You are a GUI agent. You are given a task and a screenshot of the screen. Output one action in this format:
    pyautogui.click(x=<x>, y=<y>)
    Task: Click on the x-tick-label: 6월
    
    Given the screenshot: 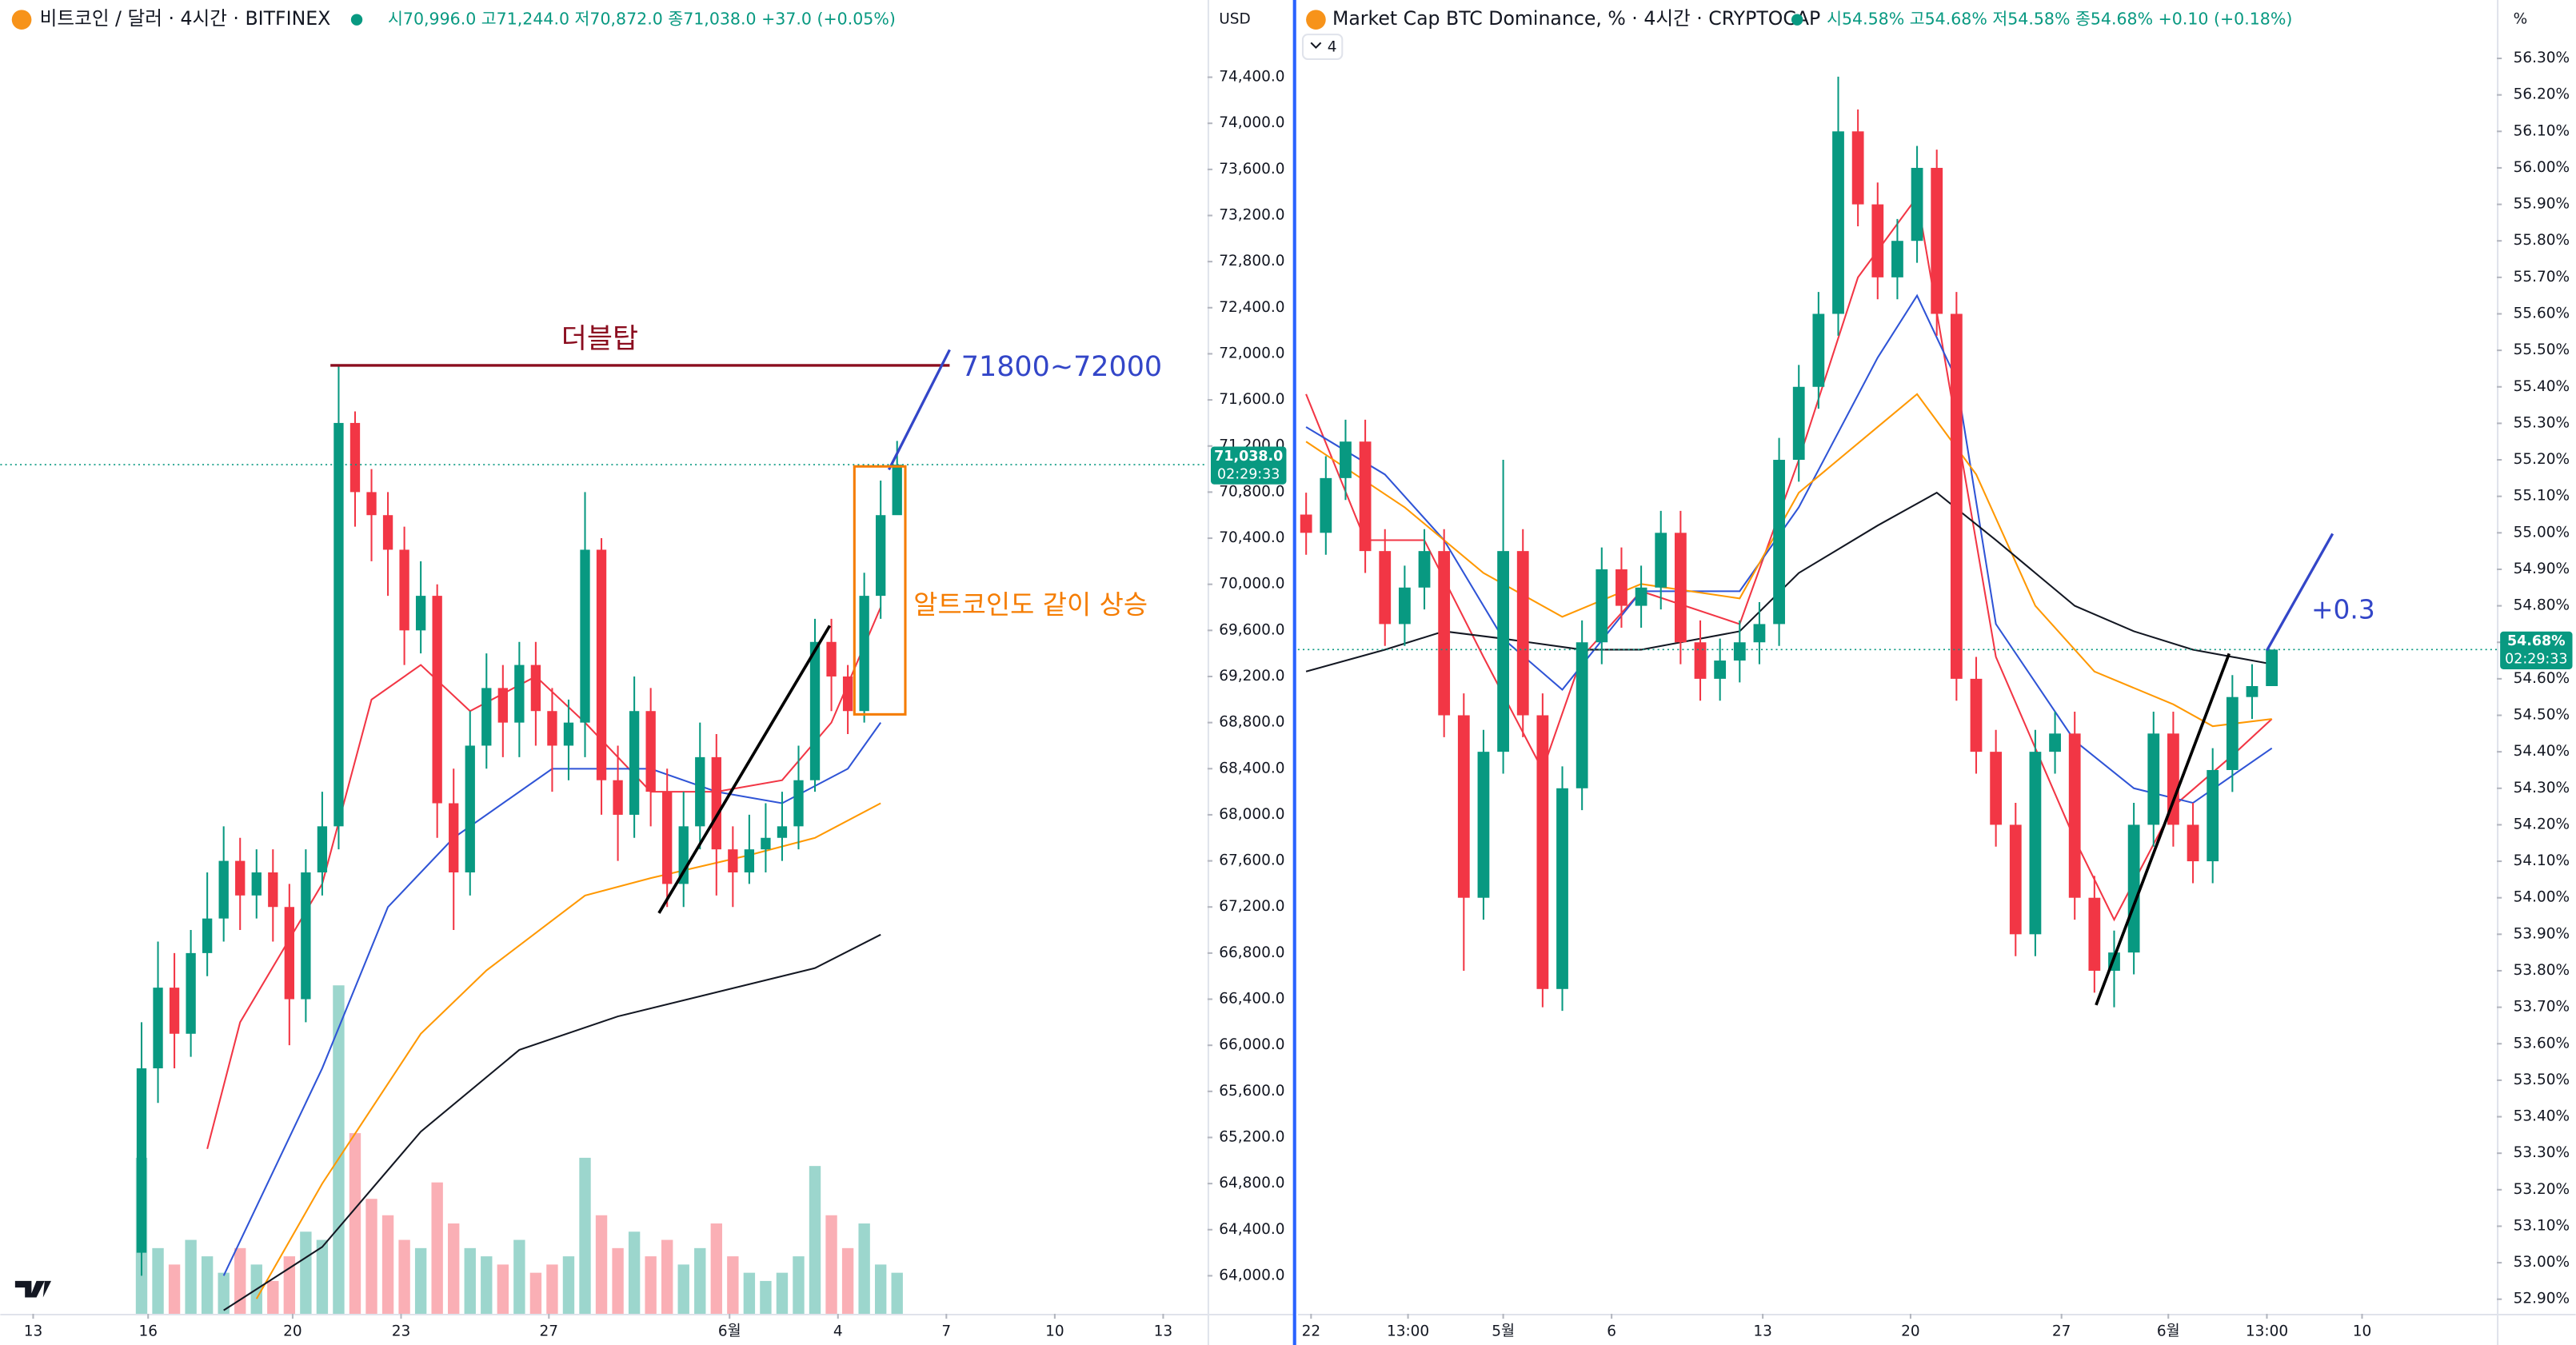 What is the action you would take?
    pyautogui.click(x=2168, y=1332)
    